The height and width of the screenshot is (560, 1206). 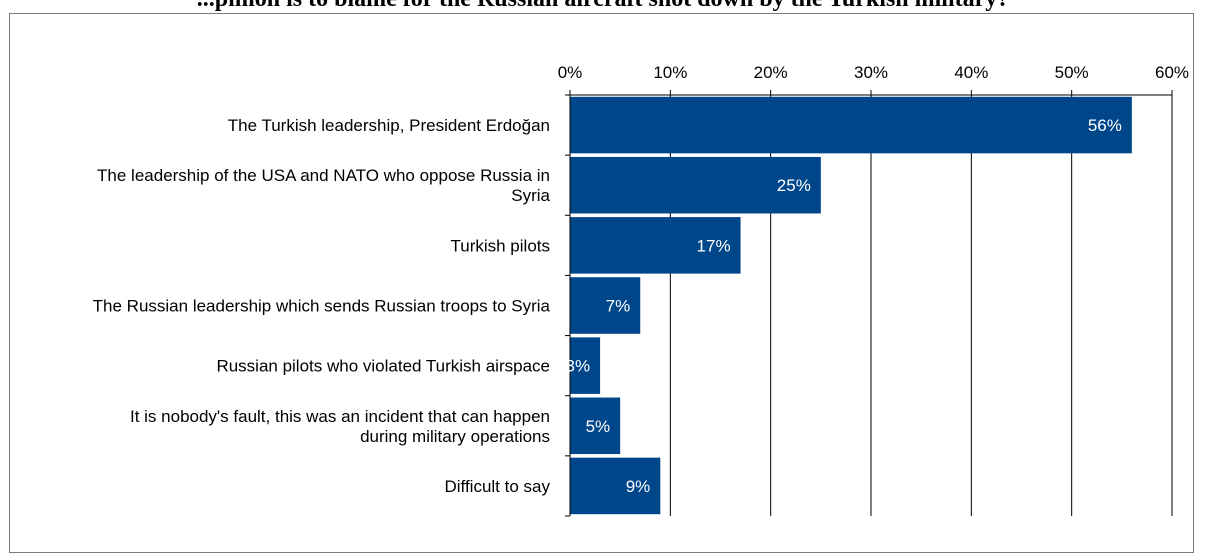 What do you see at coordinates (530, 195) in the screenshot?
I see `category-label: Syria` at bounding box center [530, 195].